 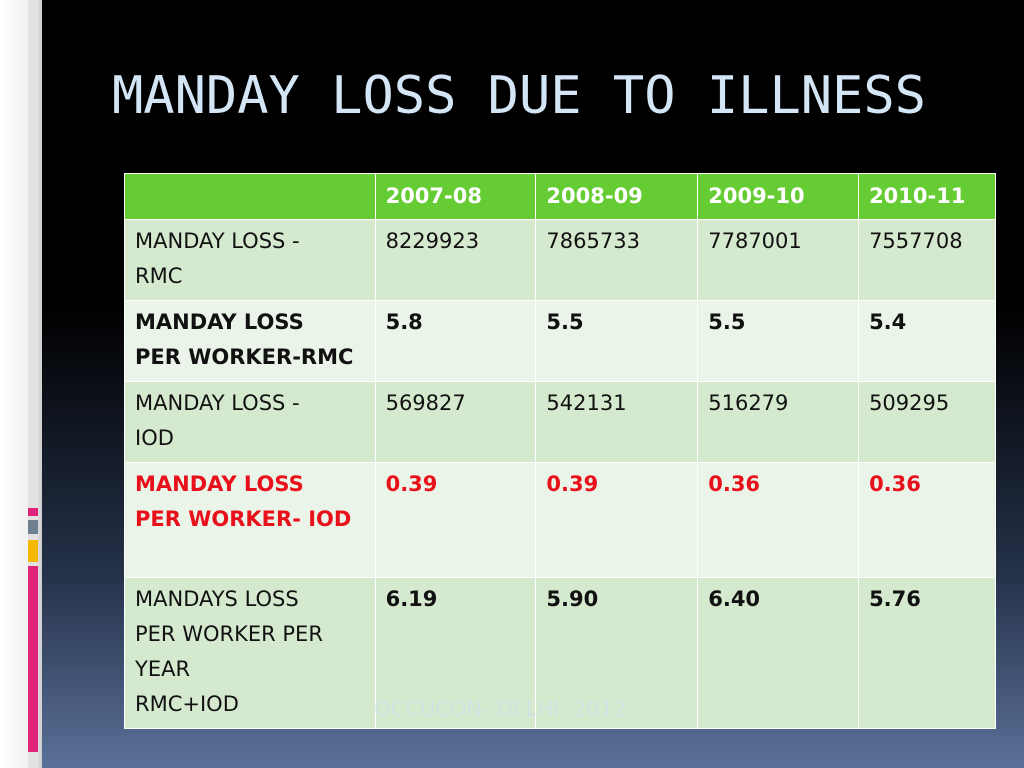 I want to click on row-label: MANDAY LOSS PER WORKER- IOD, so click(x=250, y=520).